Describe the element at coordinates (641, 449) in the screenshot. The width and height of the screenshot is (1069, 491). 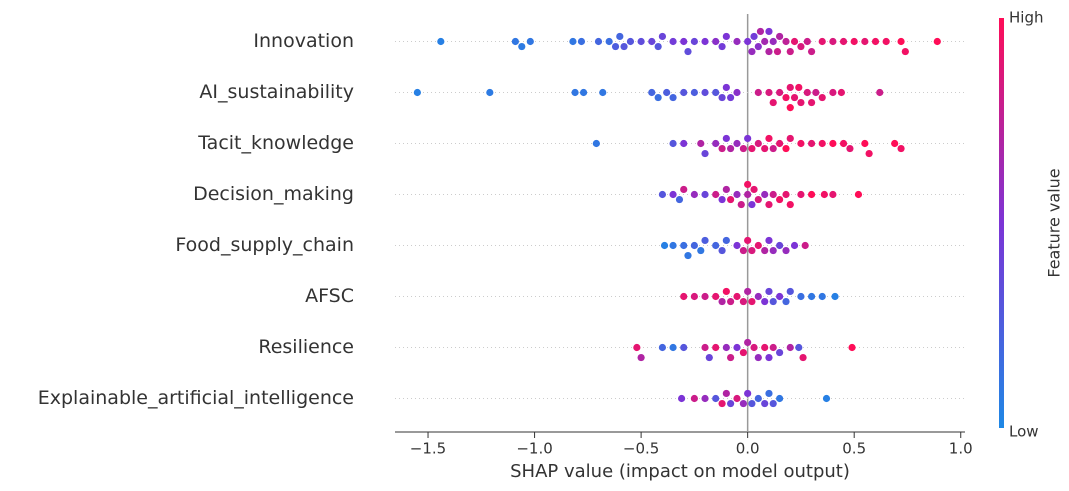
I see `x-tick-label: −0.5` at that location.